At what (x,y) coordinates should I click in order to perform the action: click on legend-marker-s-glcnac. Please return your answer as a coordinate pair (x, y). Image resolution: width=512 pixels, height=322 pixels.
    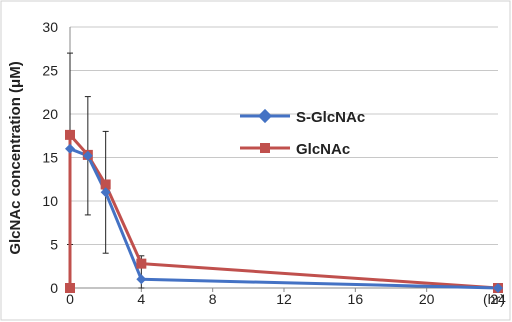
    Looking at the image, I should click on (265, 116).